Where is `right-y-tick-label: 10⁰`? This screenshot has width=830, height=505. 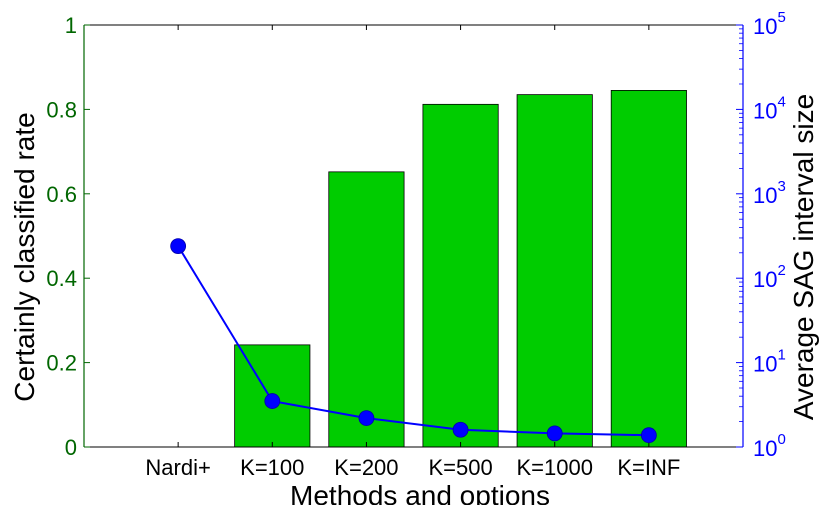
right-y-tick-label: 10⁰ is located at coordinates (769, 446).